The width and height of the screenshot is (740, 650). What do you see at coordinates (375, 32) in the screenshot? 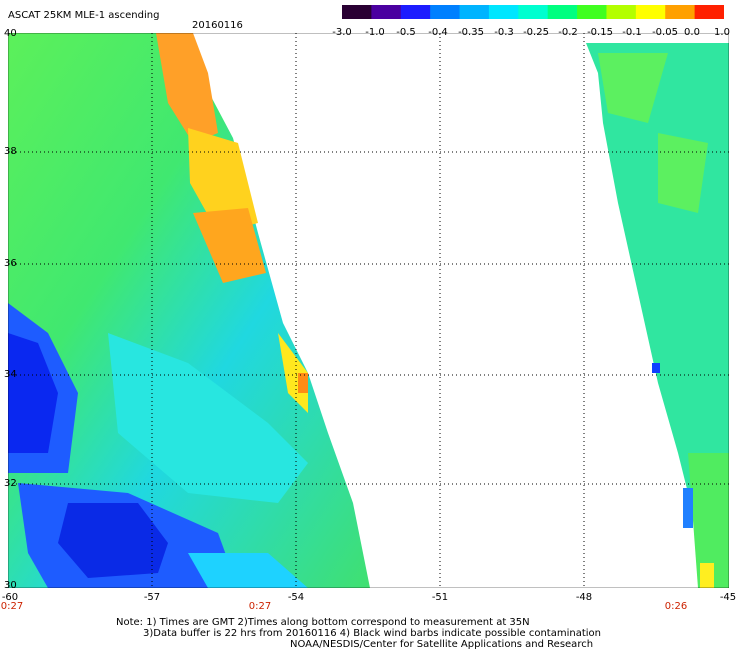
I see `scale-label: -1.0` at bounding box center [375, 32].